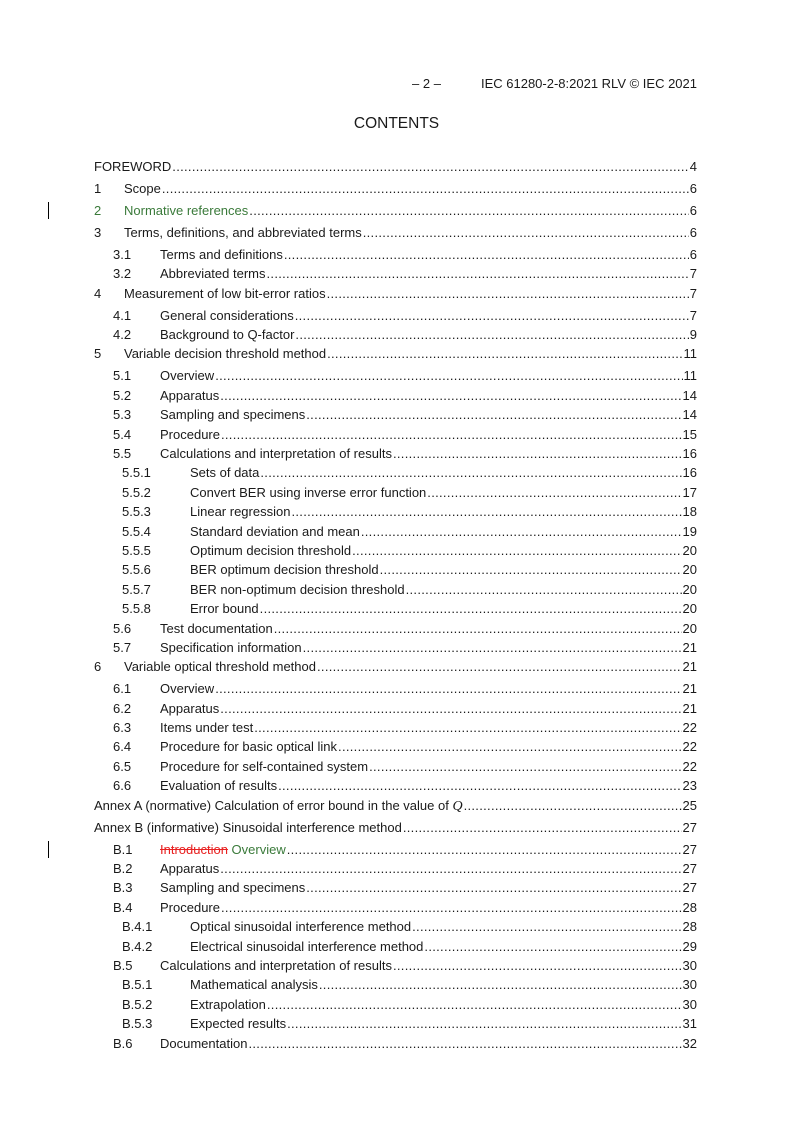  I want to click on toc-title: Terms and definitions, so click(221, 254).